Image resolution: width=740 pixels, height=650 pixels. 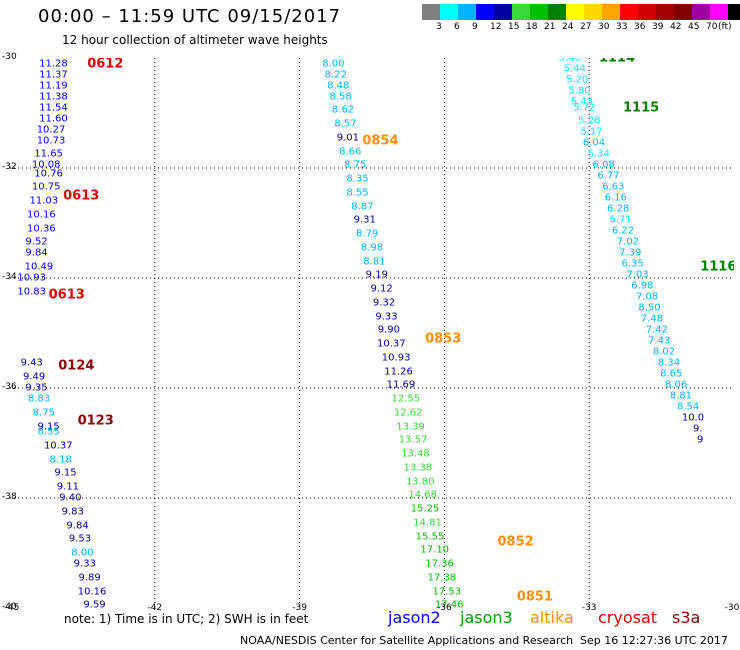 I want to click on lon-tick-label: -42, so click(x=155, y=608).